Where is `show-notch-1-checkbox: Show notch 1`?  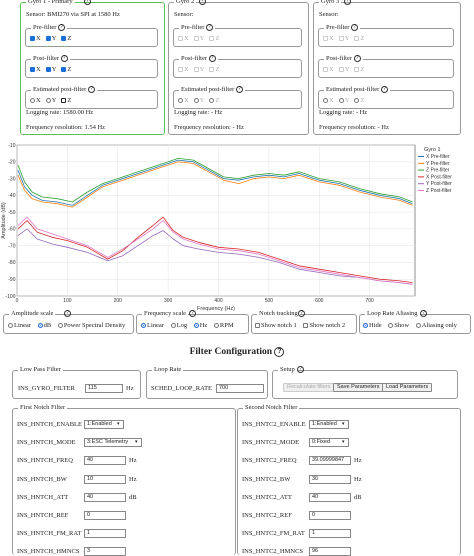
show-notch-1-checkbox: Show notch 1 is located at coordinates (276, 325).